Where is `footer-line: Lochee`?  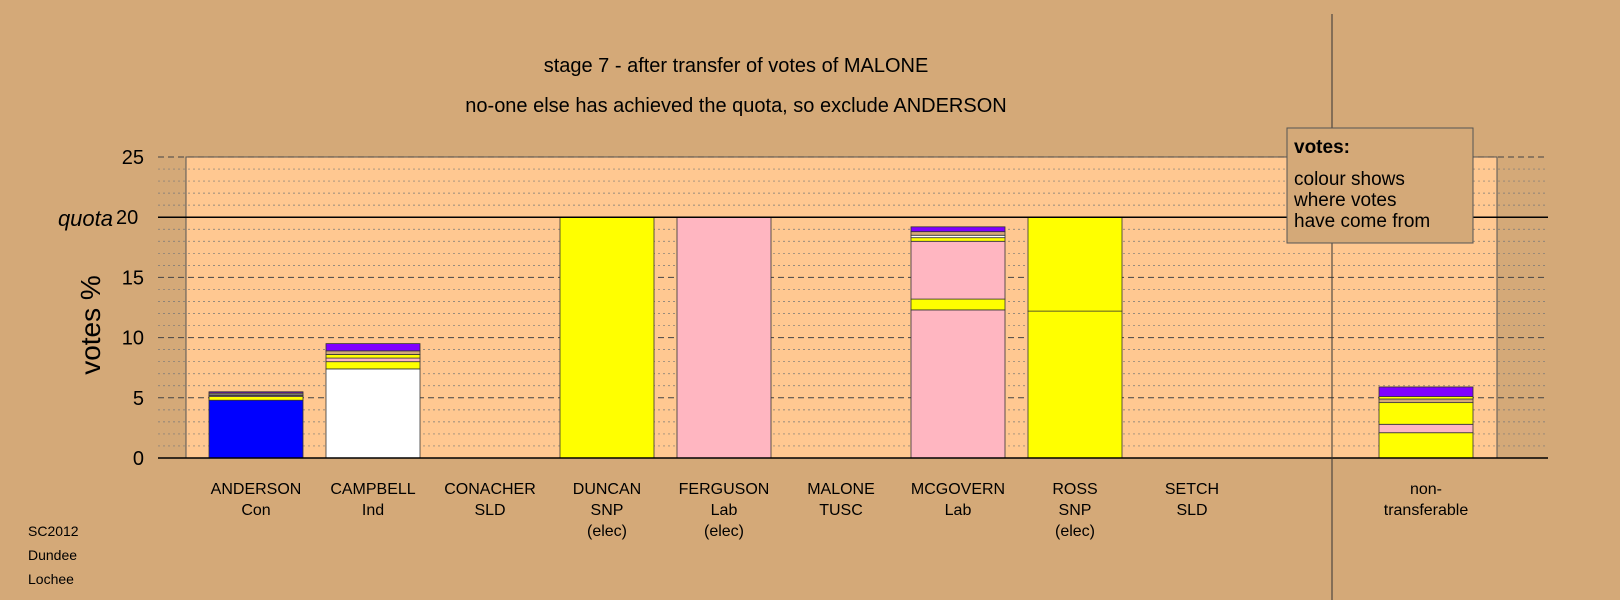
footer-line: Lochee is located at coordinates (51, 579).